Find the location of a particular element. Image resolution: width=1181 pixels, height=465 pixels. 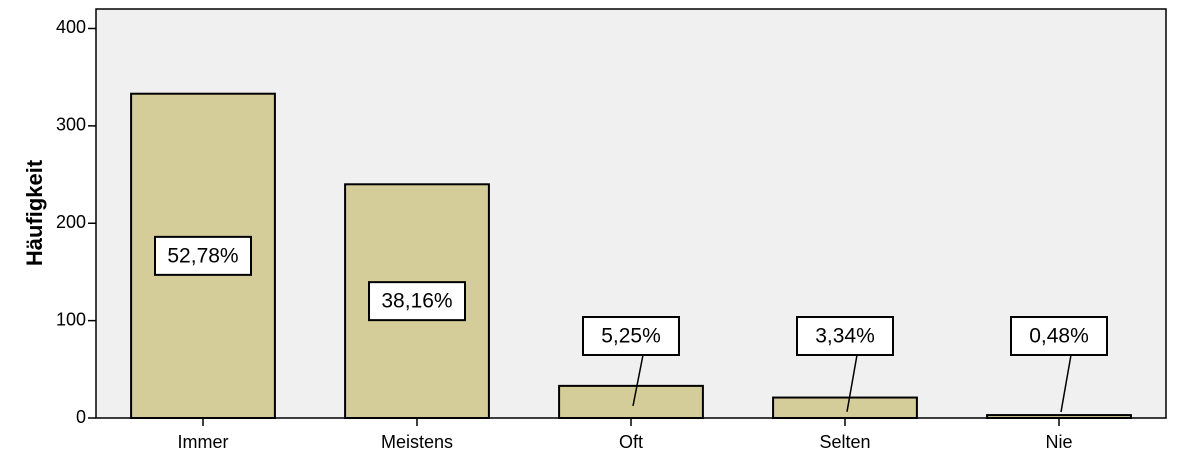

y-tick-label: 200 is located at coordinates (71, 222).